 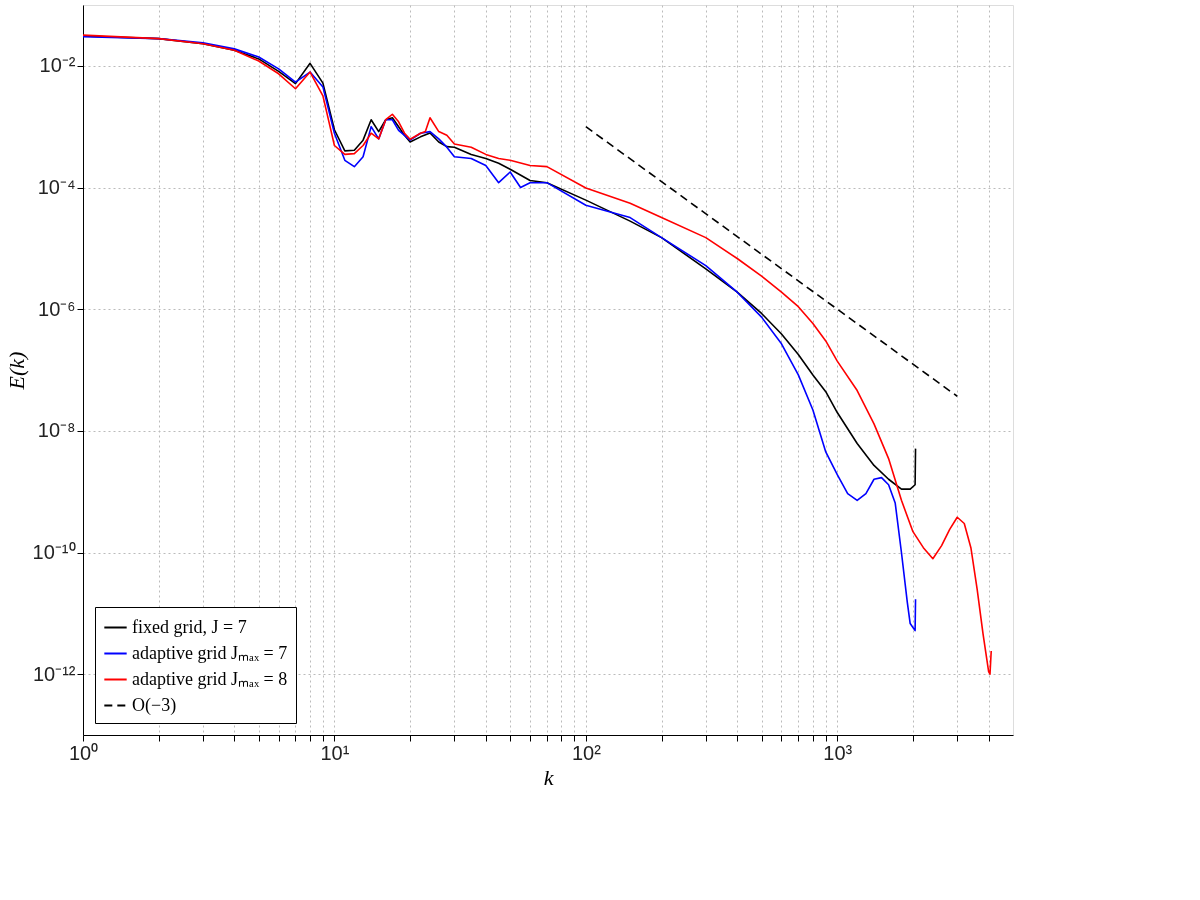 I want to click on legend-label: O(−3), so click(x=154, y=705).